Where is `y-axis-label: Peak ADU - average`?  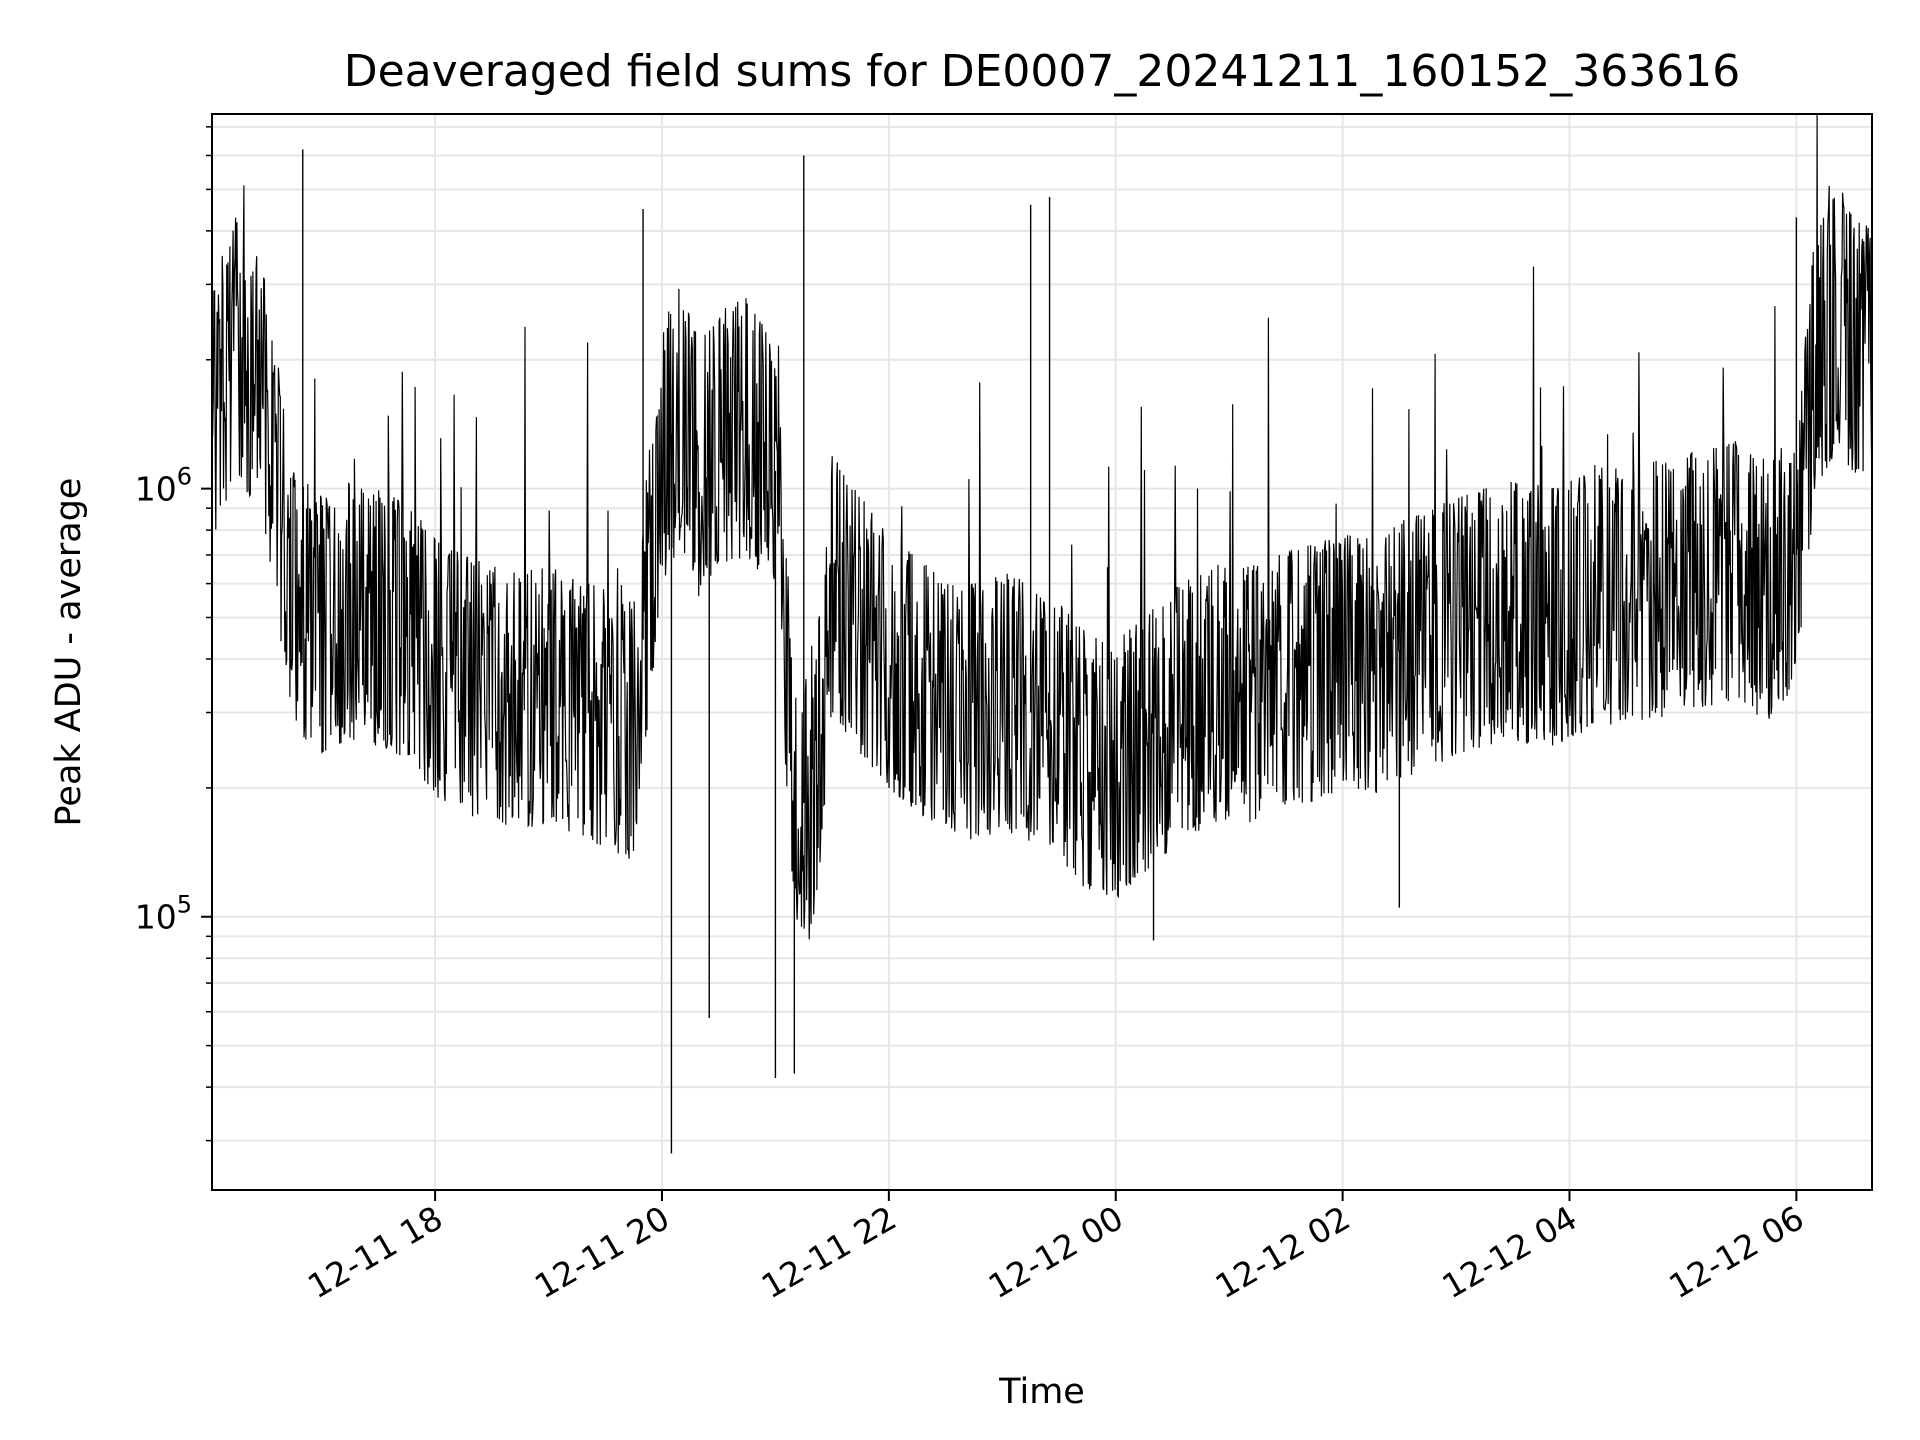 y-axis-label: Peak ADU - average is located at coordinates (69, 652).